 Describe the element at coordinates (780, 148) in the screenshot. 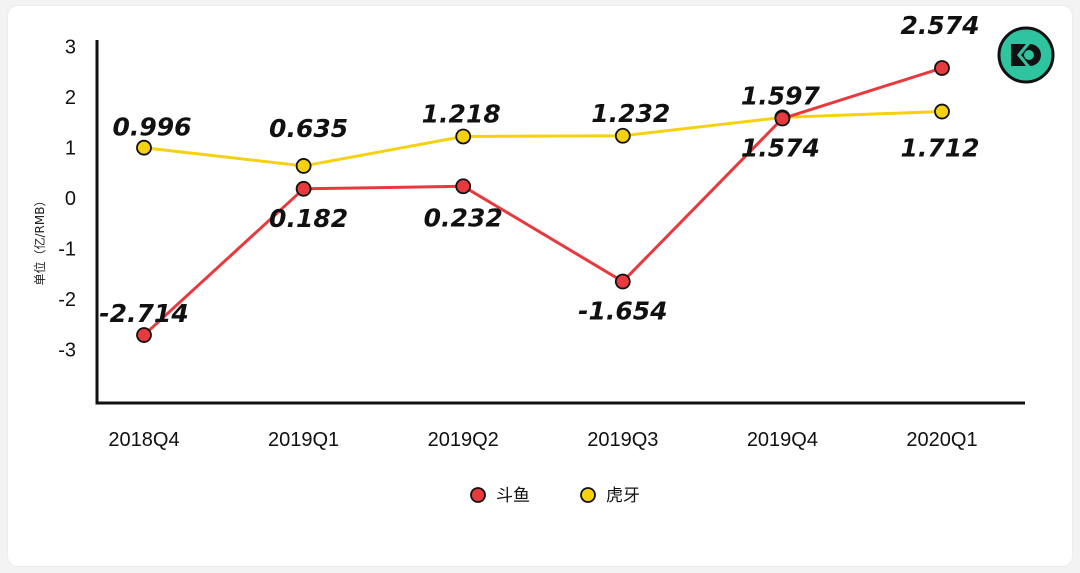

I see `data-label: 1.574` at that location.